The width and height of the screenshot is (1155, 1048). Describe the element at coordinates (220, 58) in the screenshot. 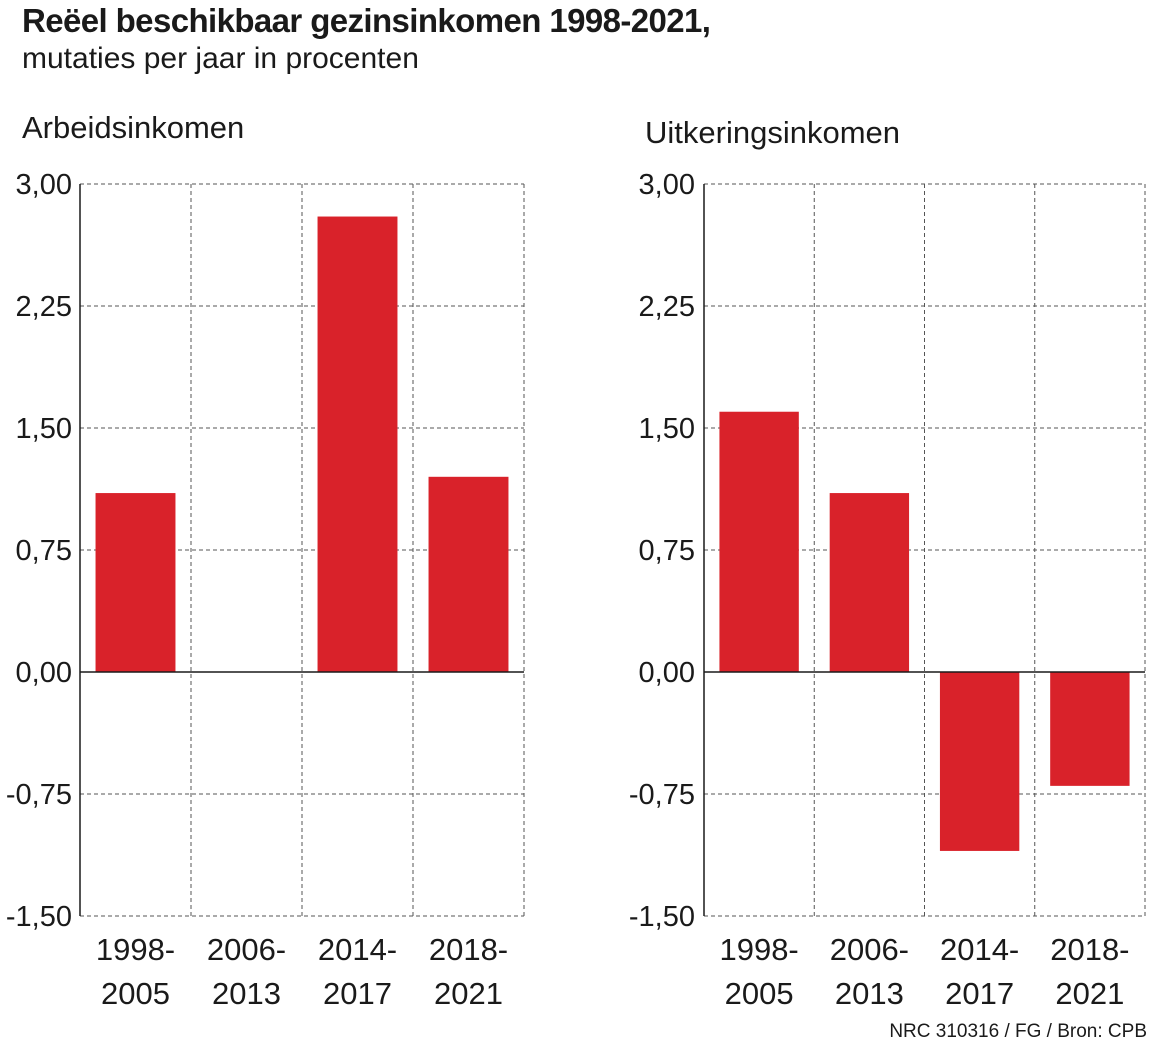

I see `chart-subtitle: mutaties per jaar in procenten` at that location.